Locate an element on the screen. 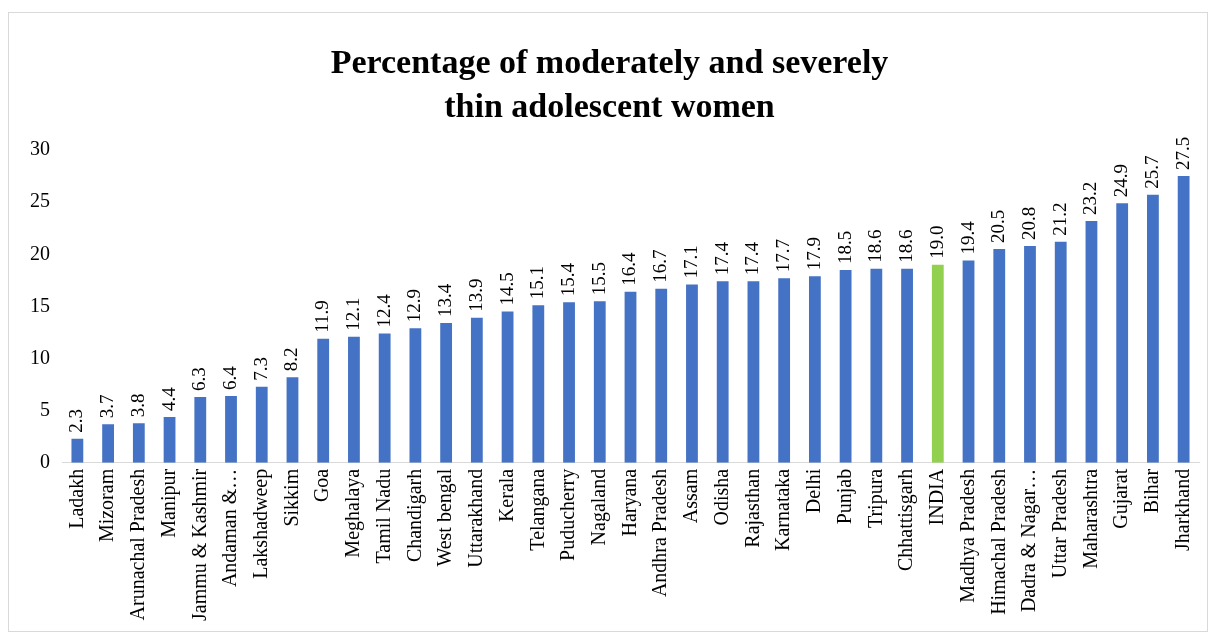  x-tick-label: Kerala is located at coordinates (505, 495).